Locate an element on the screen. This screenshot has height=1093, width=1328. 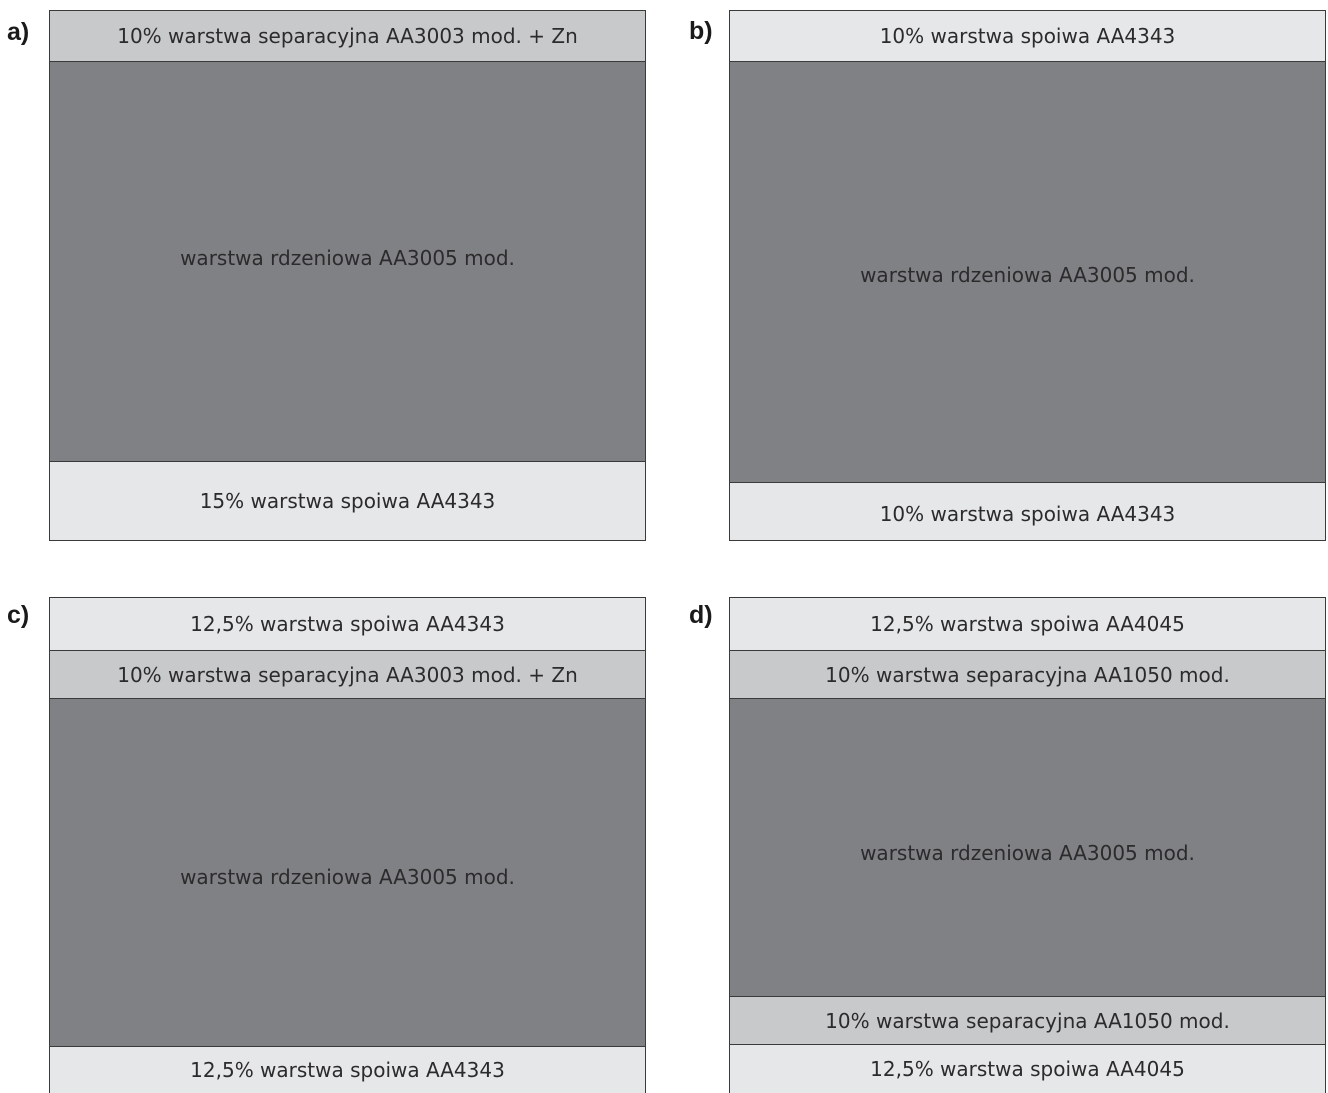
panel-label-b: b) is located at coordinates (701, 31).